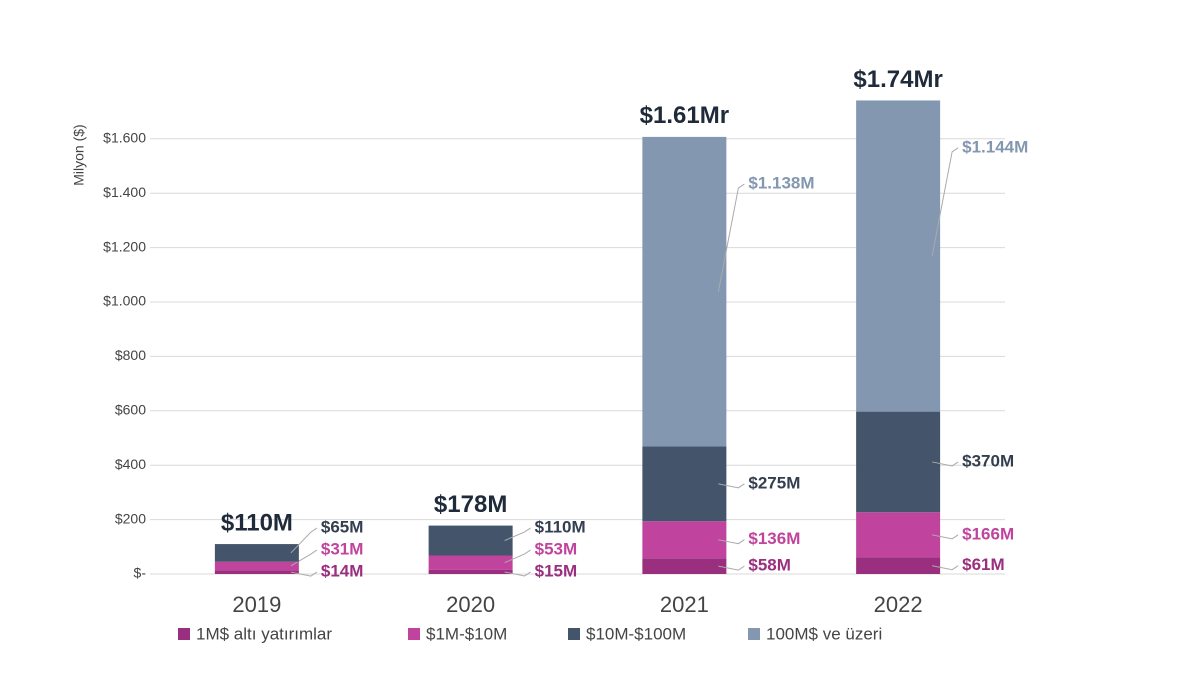  Describe the element at coordinates (556, 570) in the screenshot. I see `value-label: $15M` at that location.